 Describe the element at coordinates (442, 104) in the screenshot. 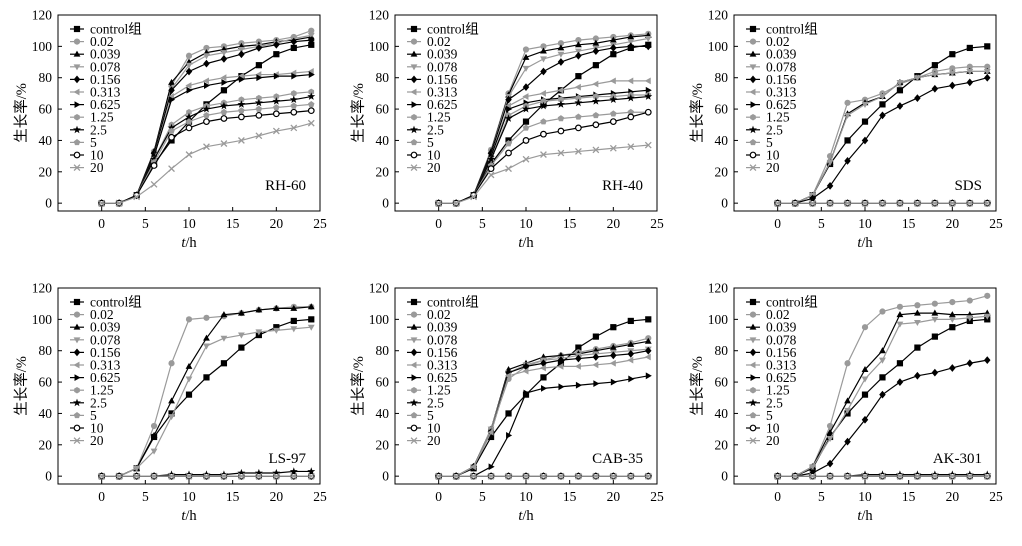

I see `legend-label: 0.625` at that location.